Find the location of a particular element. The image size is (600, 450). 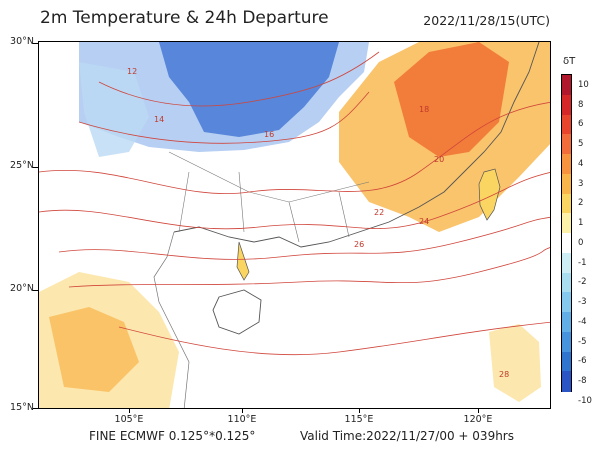

lat-label-25n: 25°N is located at coordinates (22, 165).